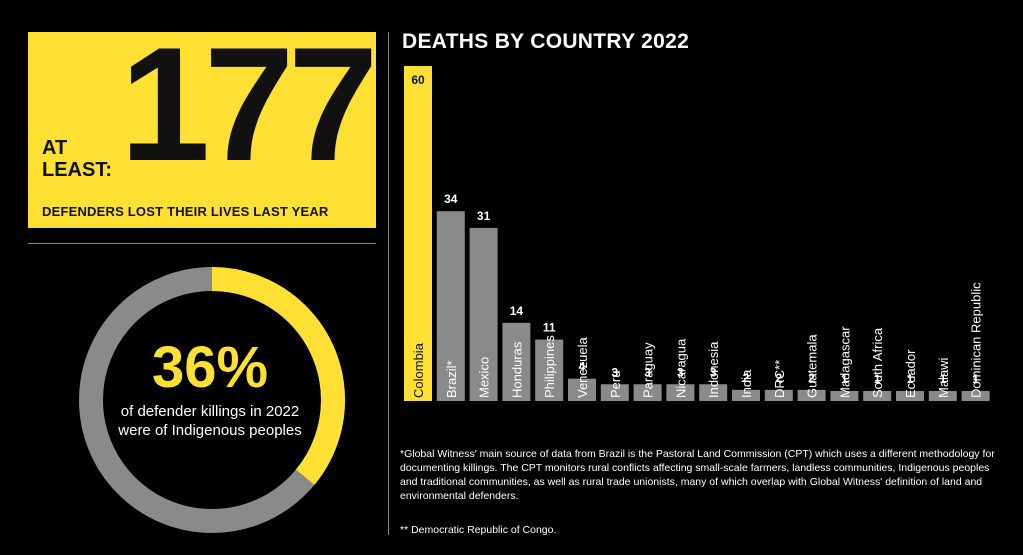  I want to click on category-label-nicaragua: Nicaragua, so click(680, 368).